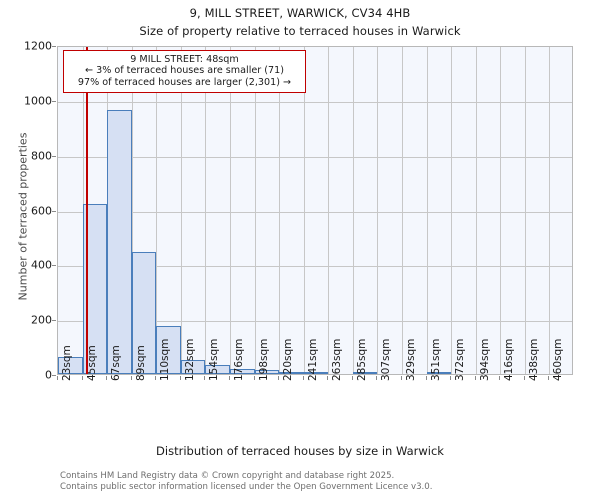 The image size is (600, 500). Describe the element at coordinates (558, 359) in the screenshot. I see `x-axis-tick-label: 460sqm` at that location.